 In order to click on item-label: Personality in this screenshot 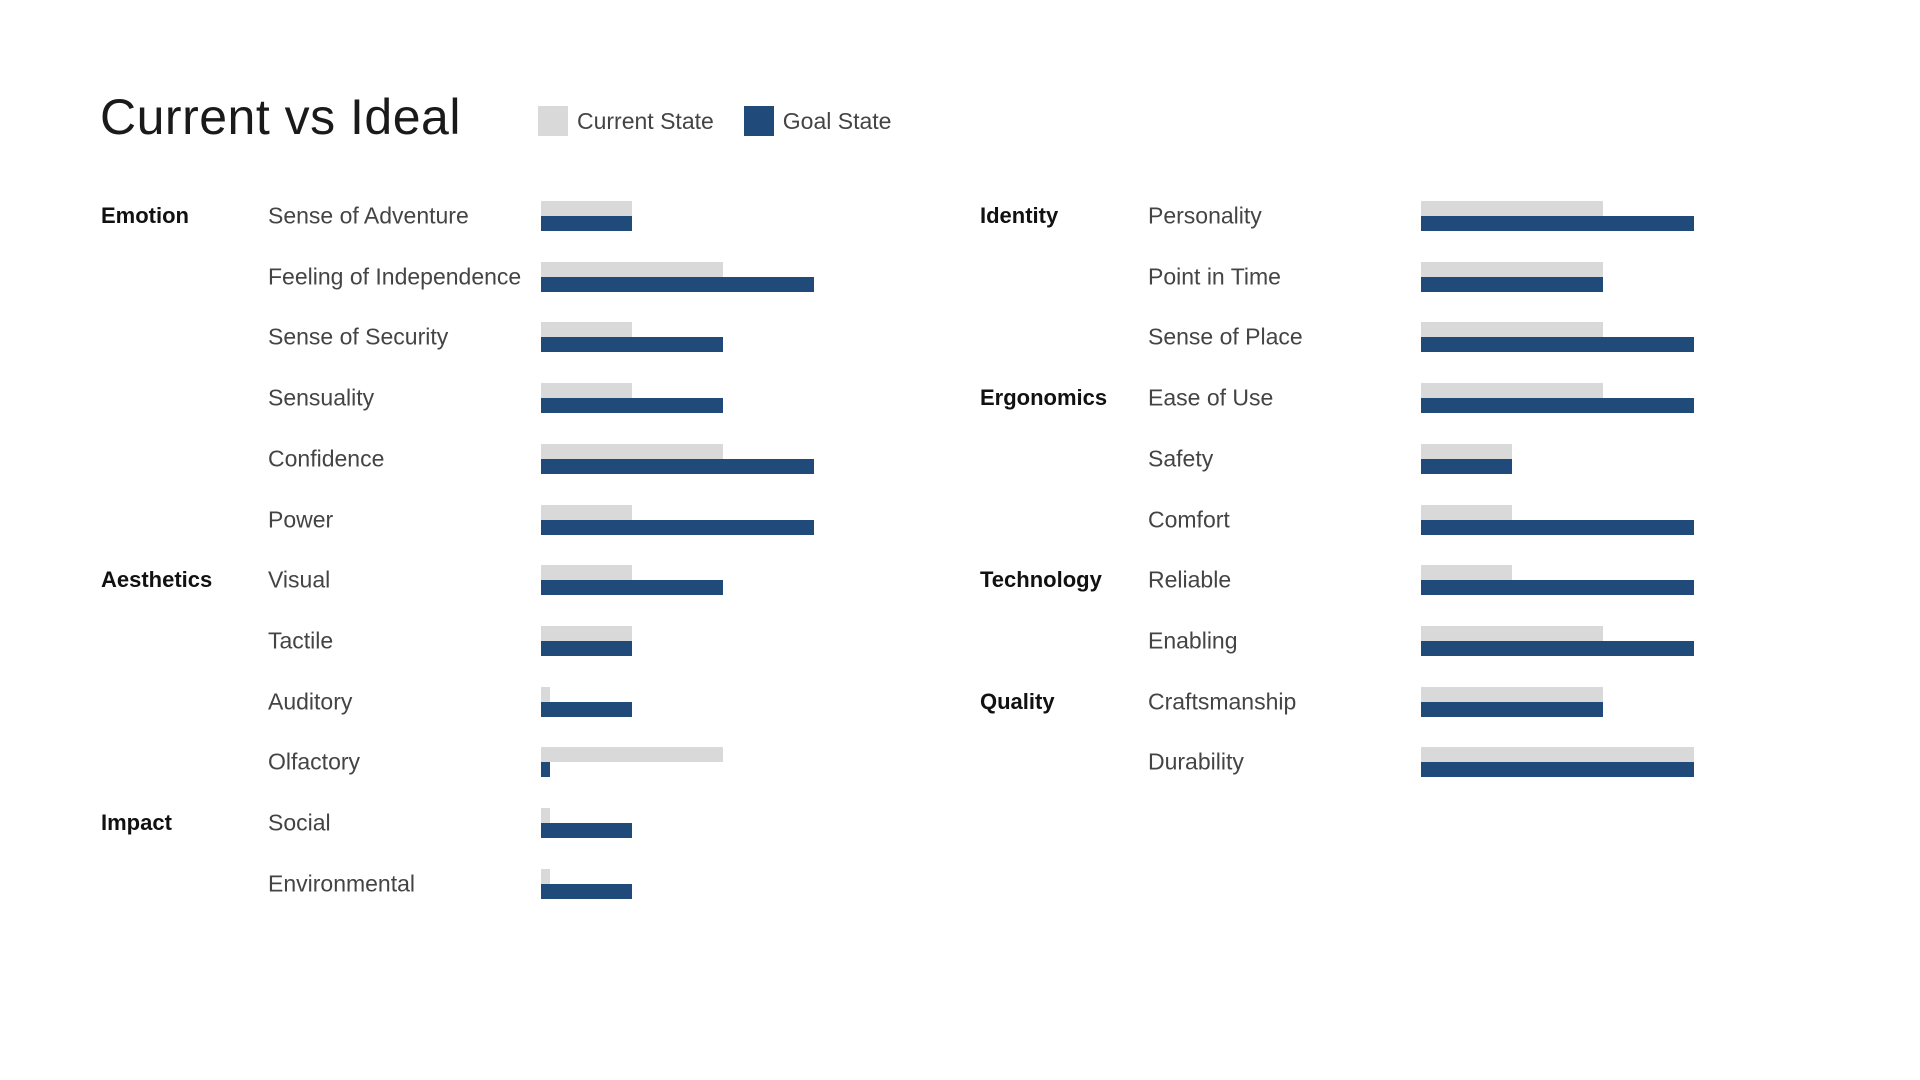, I will do `click(1205, 215)`.